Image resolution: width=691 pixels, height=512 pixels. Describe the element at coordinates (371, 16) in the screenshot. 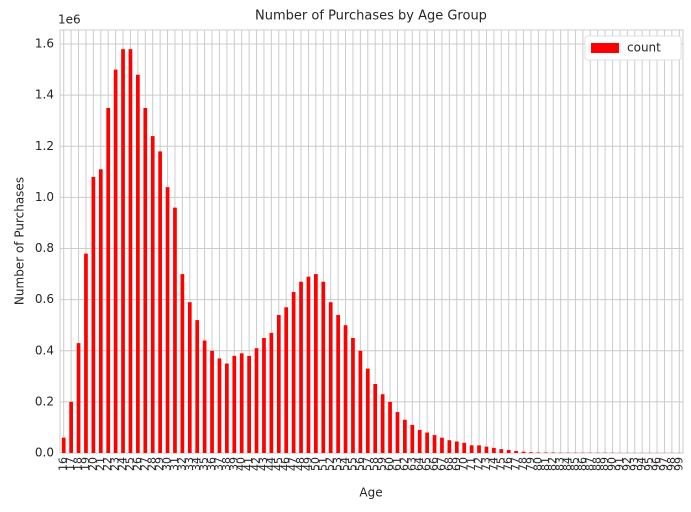

I see `chart-title: Number of Purchases by Age Group` at that location.